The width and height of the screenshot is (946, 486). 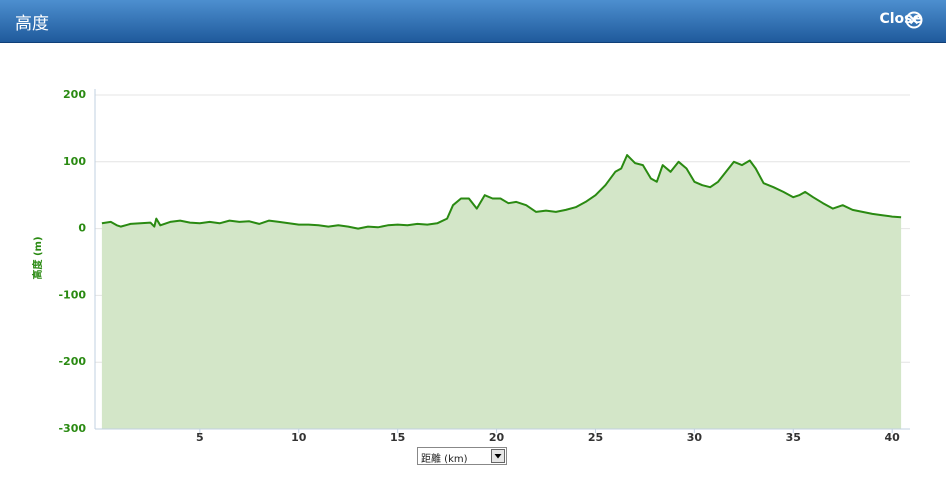 What do you see at coordinates (695, 437) in the screenshot?
I see `x-tick-label: 30` at bounding box center [695, 437].